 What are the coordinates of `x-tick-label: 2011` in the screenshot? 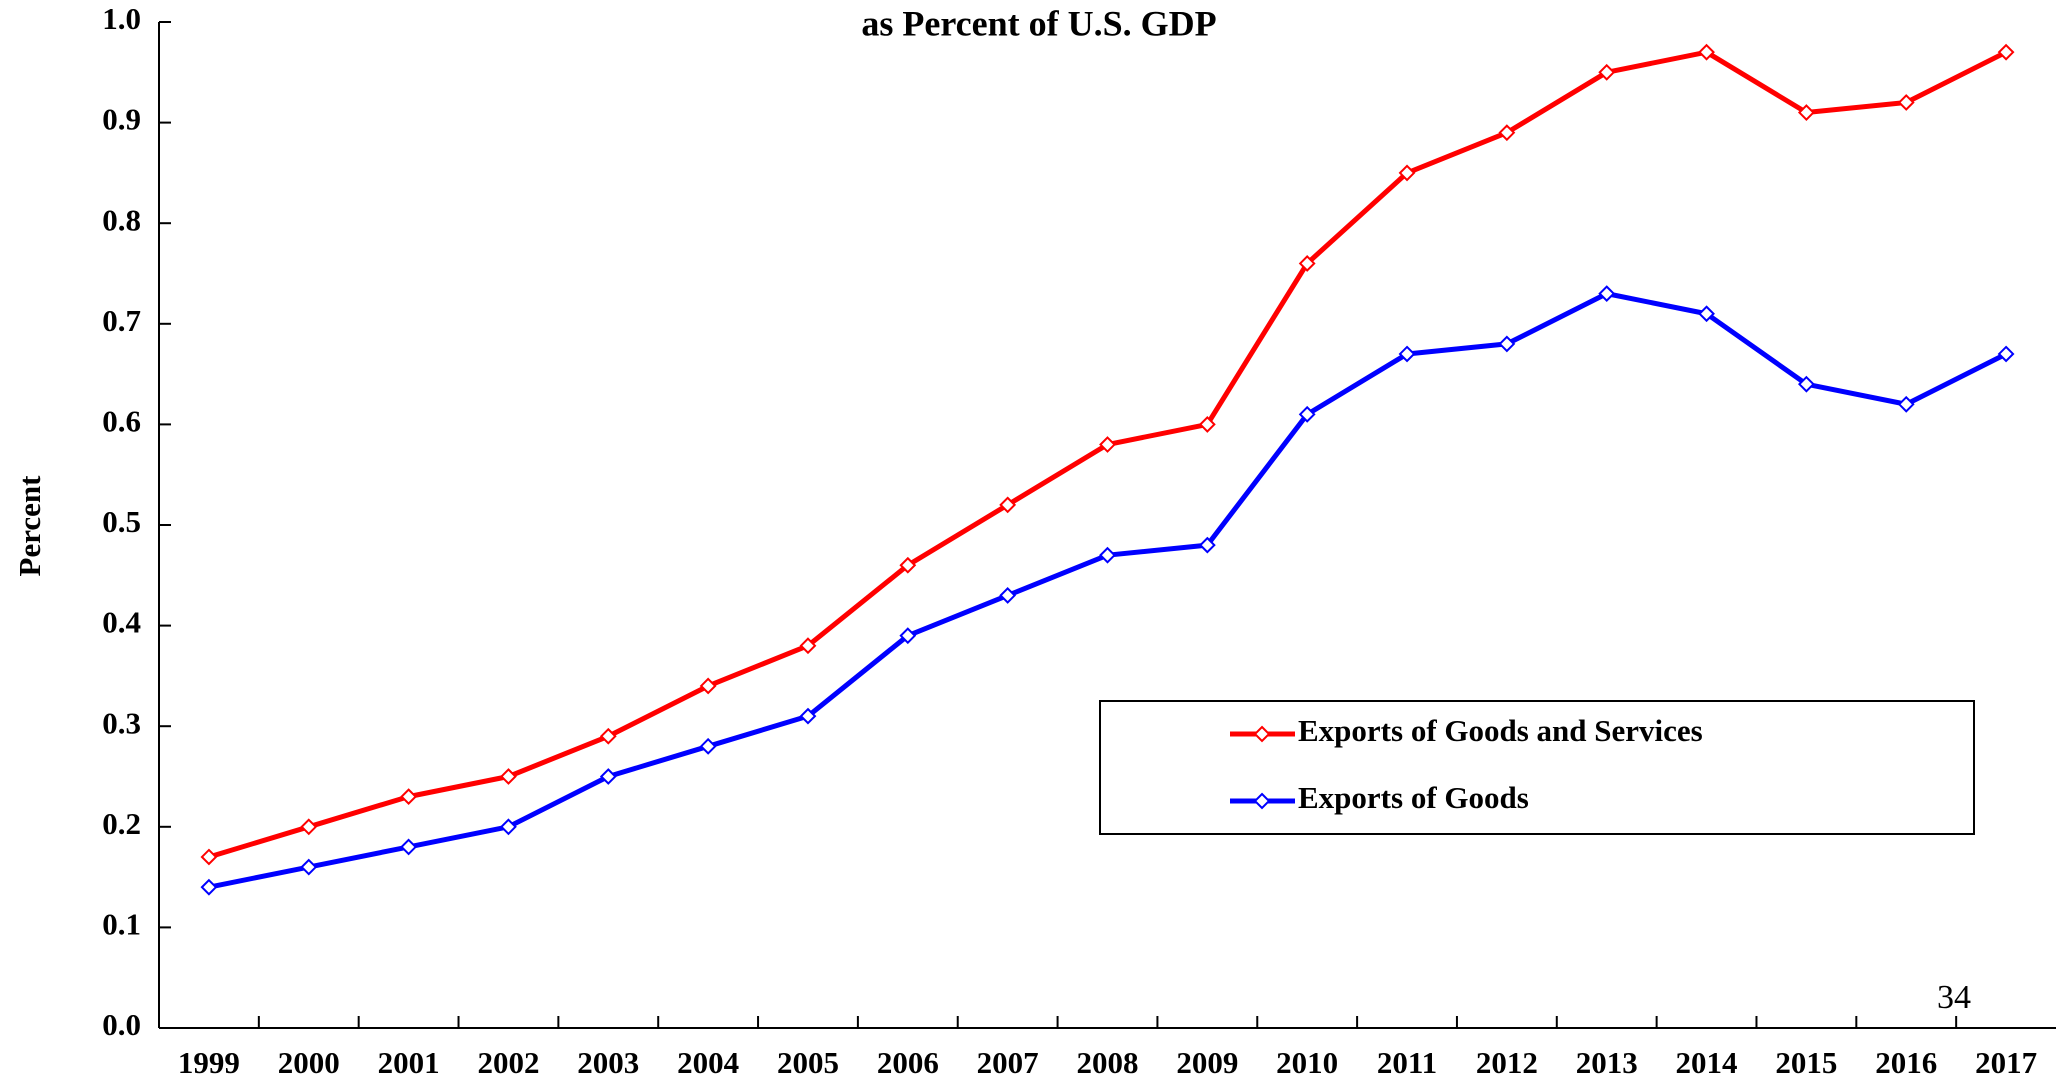 It's located at (1407, 1062).